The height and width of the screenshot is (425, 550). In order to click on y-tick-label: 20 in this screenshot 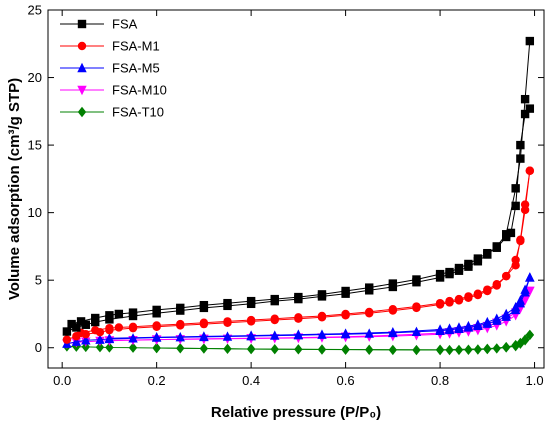, I will do `click(35, 77)`.